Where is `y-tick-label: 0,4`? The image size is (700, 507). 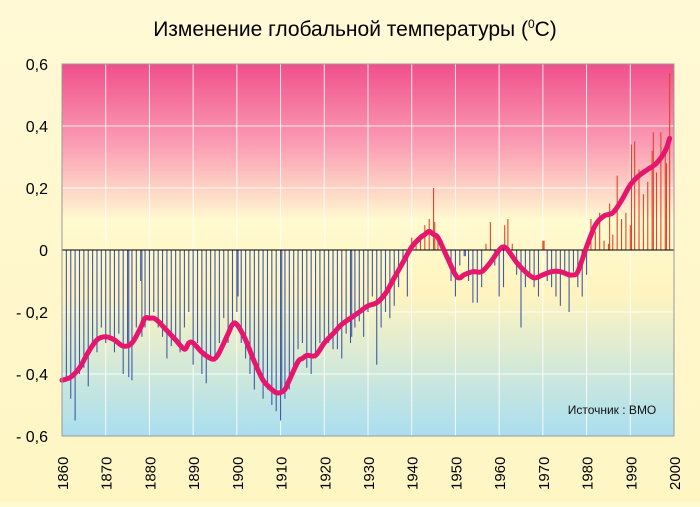 y-tick-label: 0,4 is located at coordinates (37, 127).